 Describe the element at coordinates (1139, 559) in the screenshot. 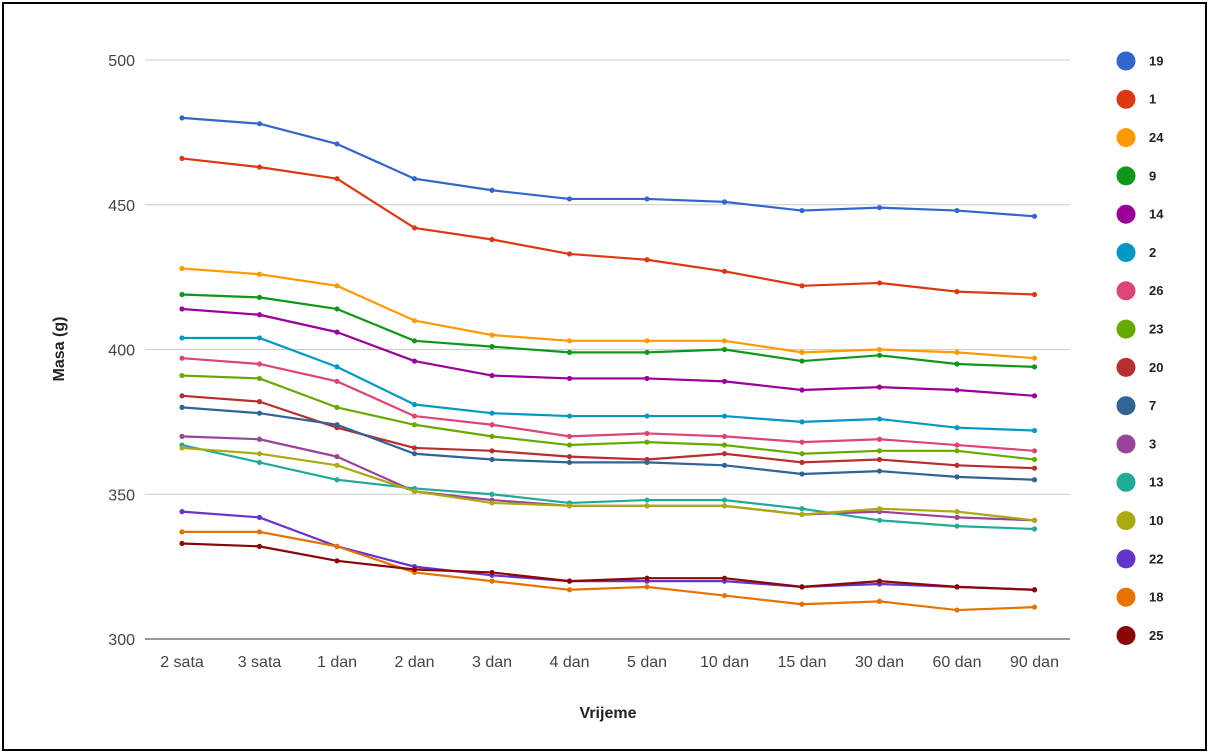

I see `legend-item-22: 22` at that location.